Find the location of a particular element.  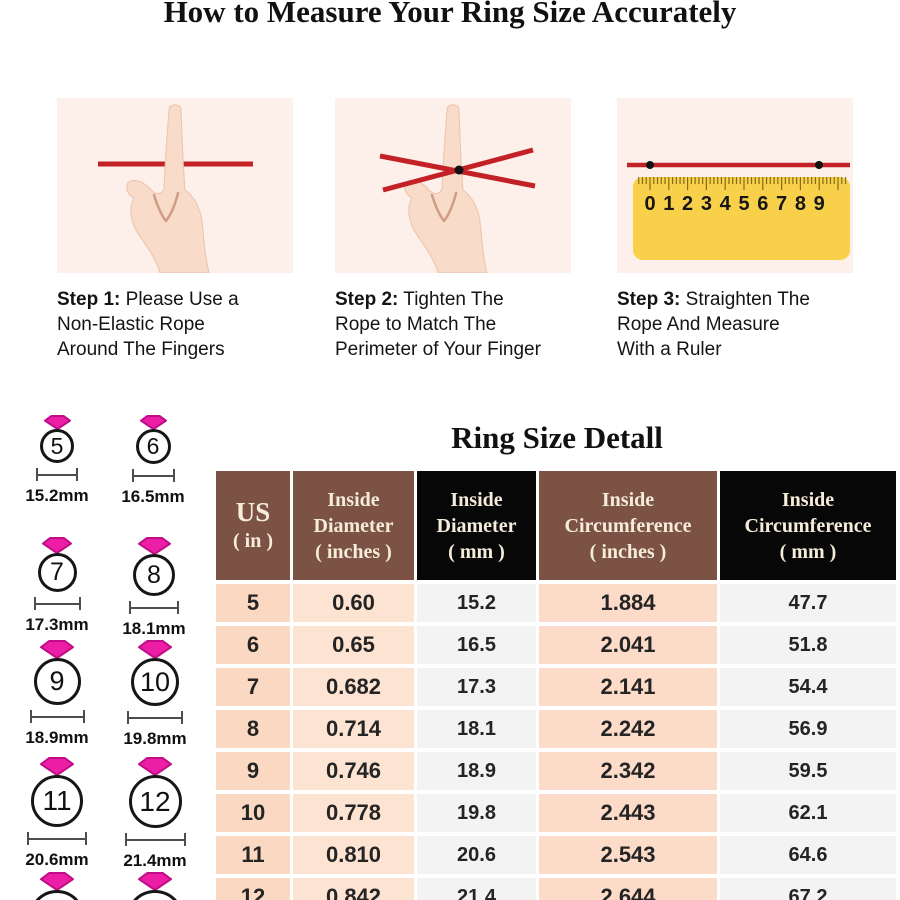

ring-us-size: 6 is located at coordinates (153, 446).